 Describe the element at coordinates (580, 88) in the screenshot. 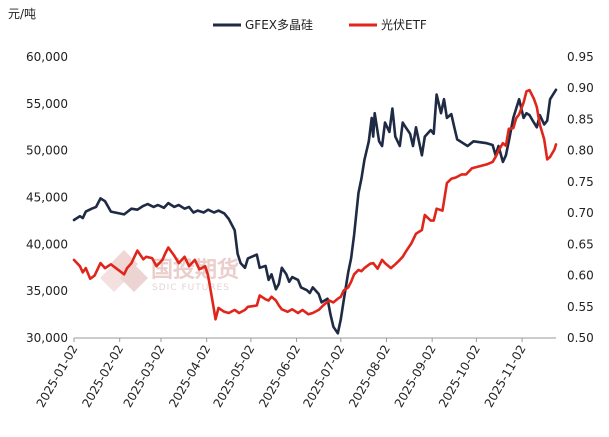

I see `right-tick-label: 0.90` at that location.